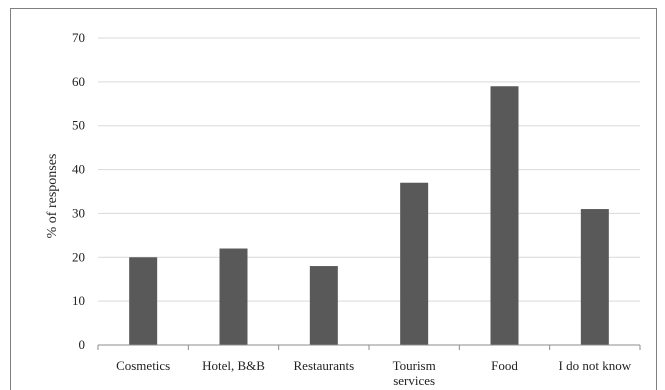 The height and width of the screenshot is (390, 665). Describe the element at coordinates (78, 300) in the screenshot. I see `y-tick-label: 10` at that location.